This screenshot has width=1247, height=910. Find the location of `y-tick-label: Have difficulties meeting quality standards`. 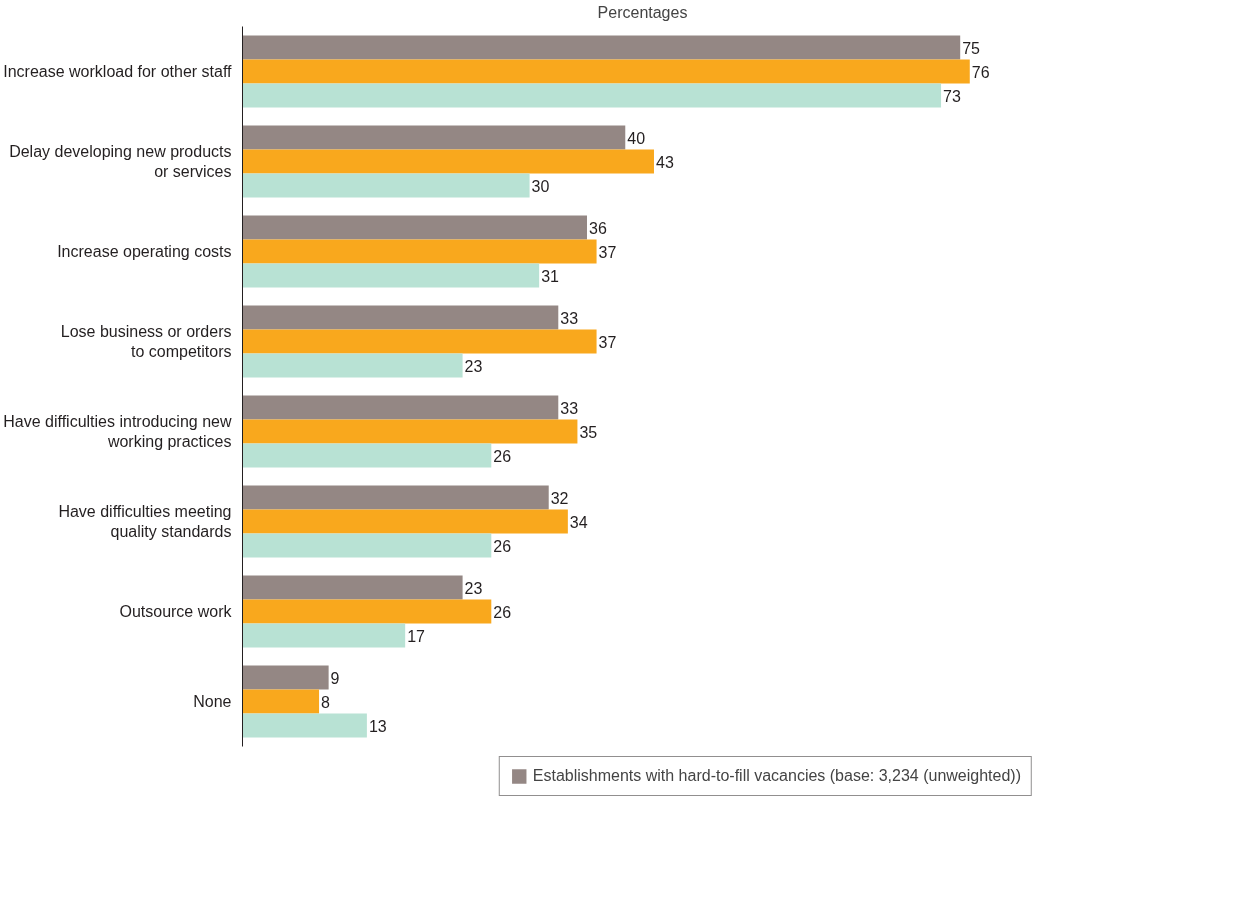

y-tick-label: Have difficulties meeting quality standards is located at coordinates (145, 521).